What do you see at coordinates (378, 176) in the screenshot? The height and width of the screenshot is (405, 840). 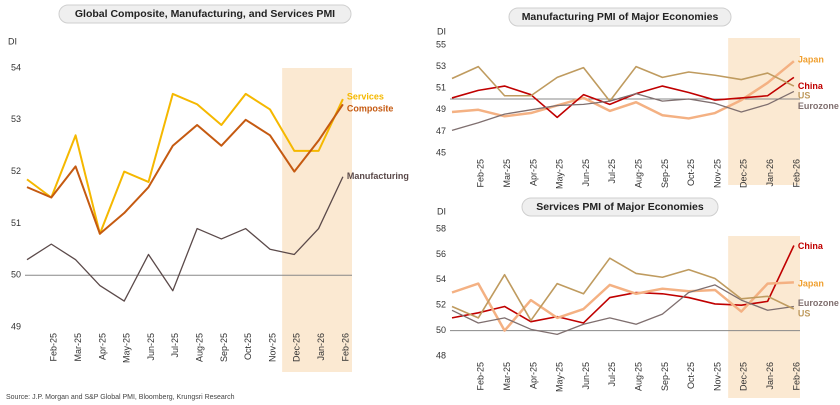 I see `series-label: Manufacturing` at bounding box center [378, 176].